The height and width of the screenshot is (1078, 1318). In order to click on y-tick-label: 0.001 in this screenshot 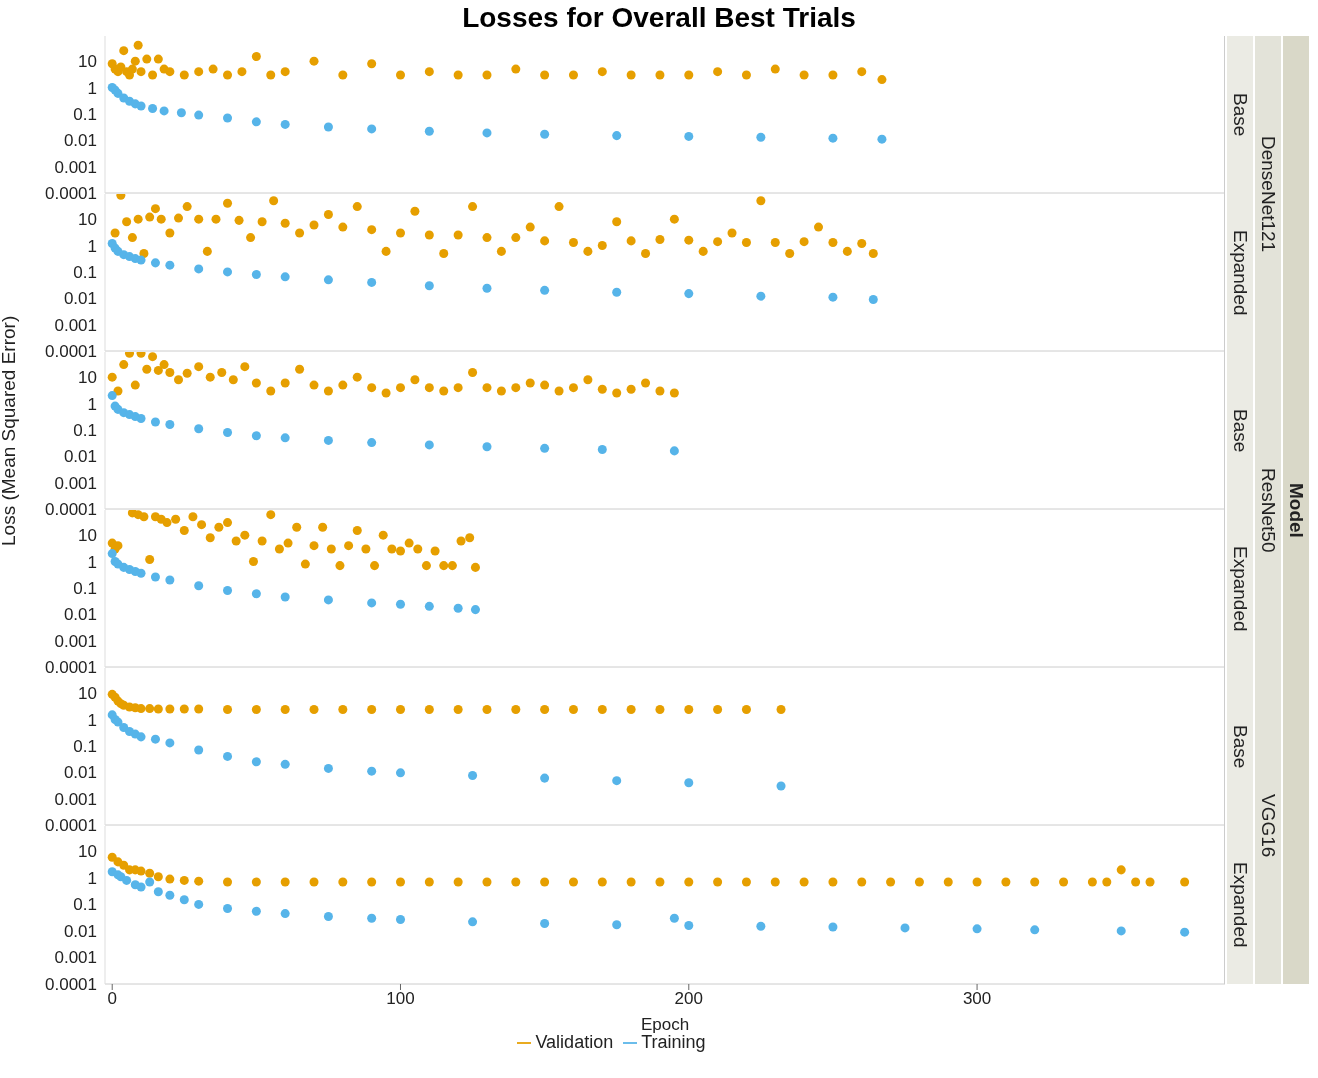, I will do `click(75, 641)`.